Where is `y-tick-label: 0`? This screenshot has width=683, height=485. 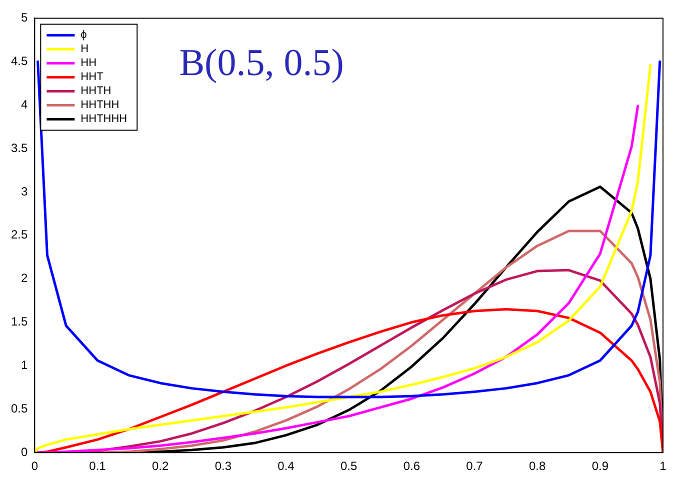 y-tick-label: 0 is located at coordinates (24, 451).